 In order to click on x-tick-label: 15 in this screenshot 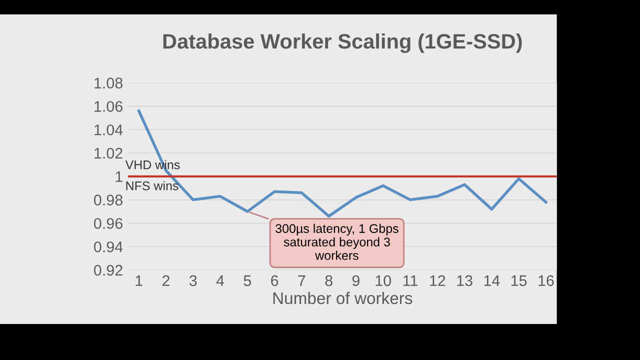, I will do `click(519, 280)`.